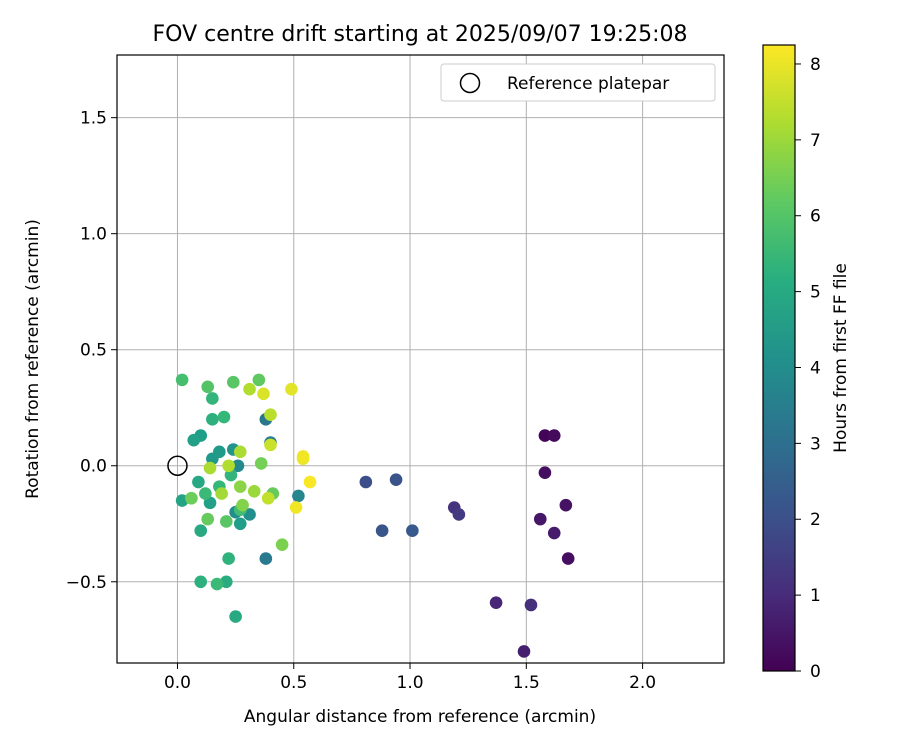  What do you see at coordinates (588, 84) in the screenshot?
I see `legend-entry: Reference platepar` at bounding box center [588, 84].